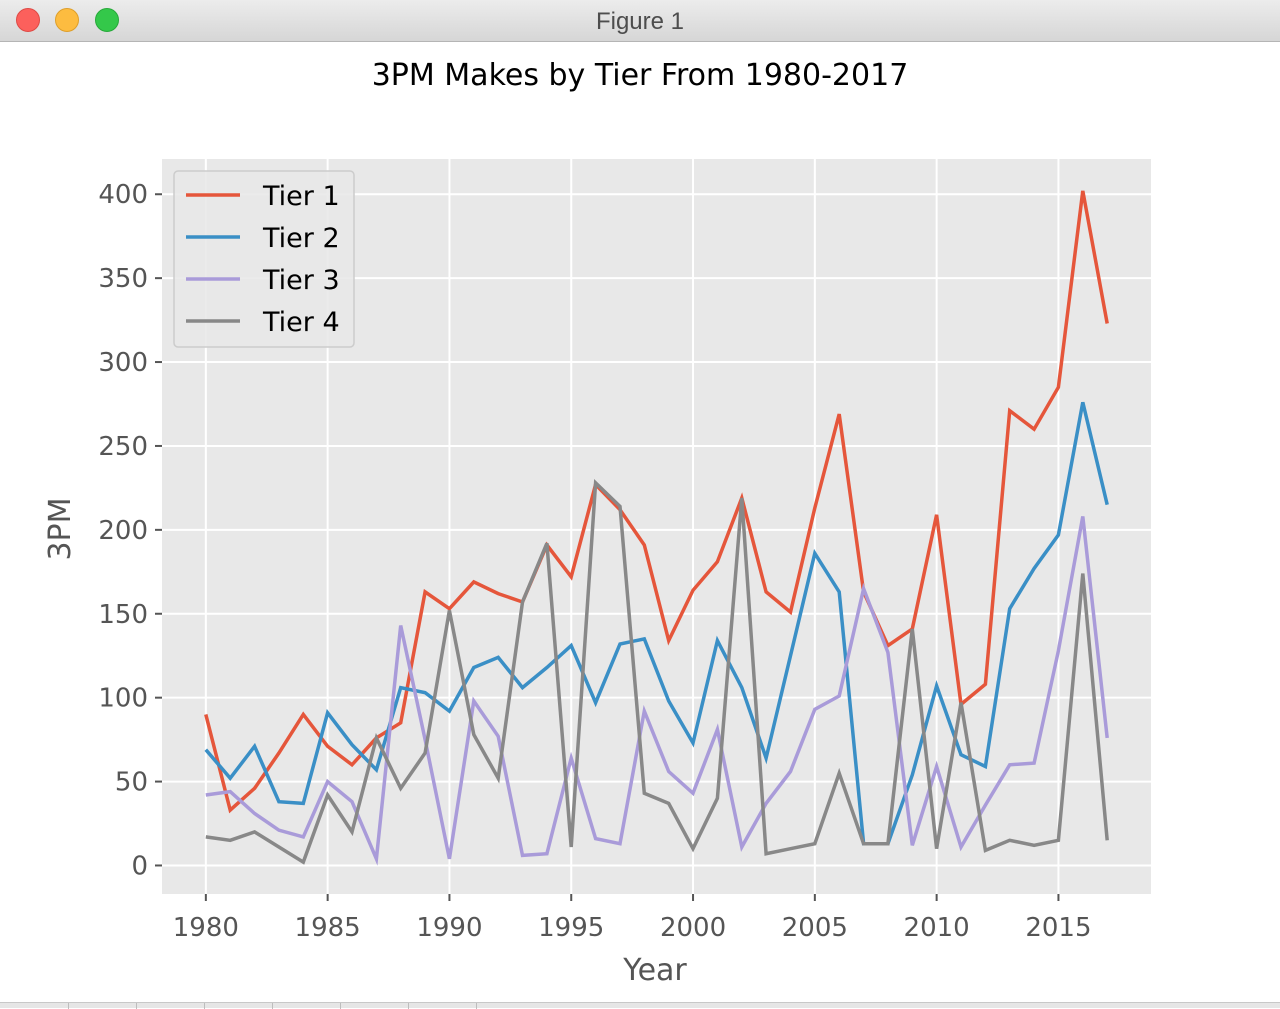 Image resolution: width=1280 pixels, height=1009 pixels. What do you see at coordinates (571, 928) in the screenshot?
I see `x-tick-label: 1995` at bounding box center [571, 928].